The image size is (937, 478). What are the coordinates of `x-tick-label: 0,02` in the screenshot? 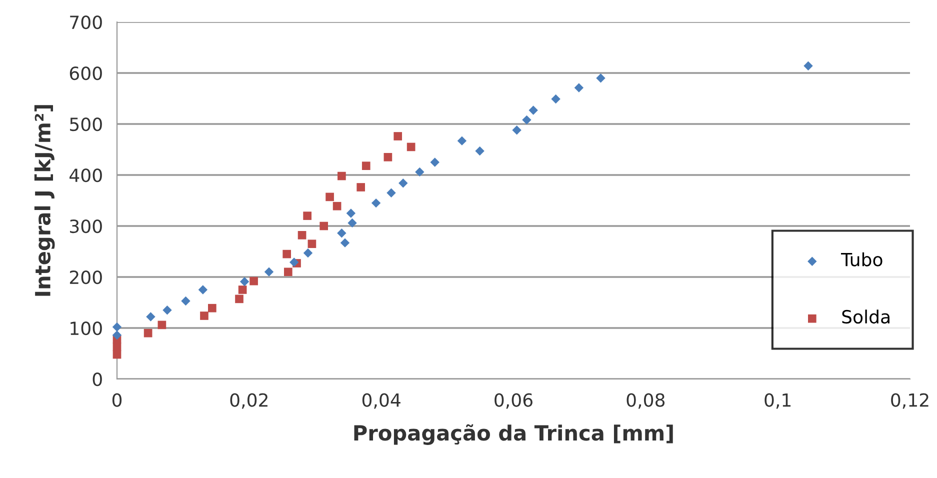 It's located at (249, 401).